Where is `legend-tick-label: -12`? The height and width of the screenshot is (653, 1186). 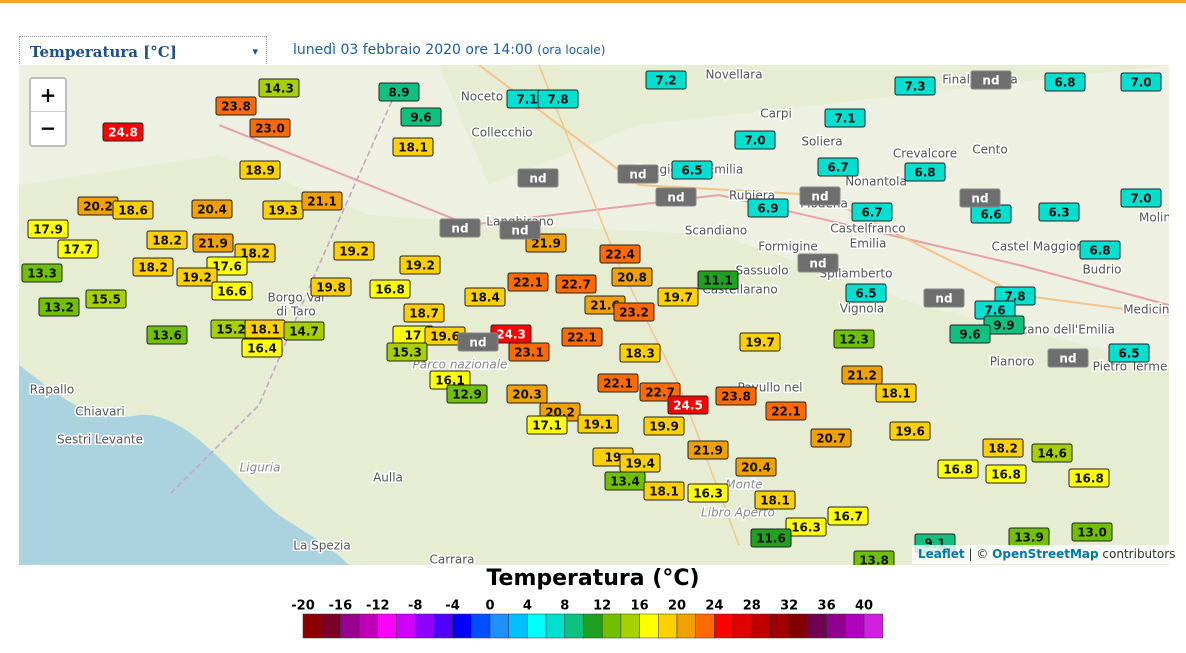
legend-tick-label: -12 is located at coordinates (378, 606).